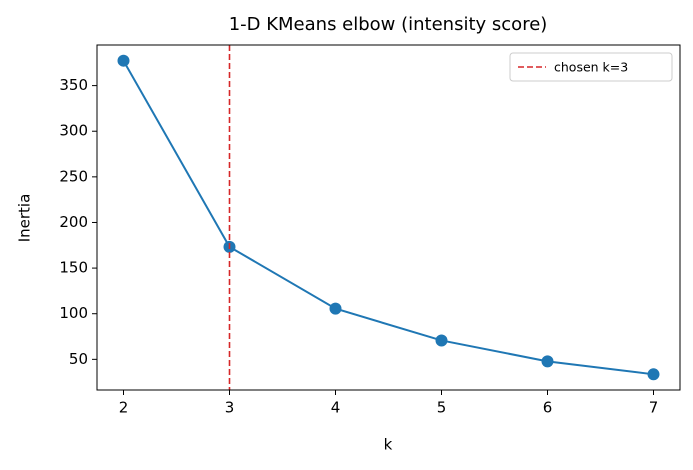  Describe the element at coordinates (25, 218) in the screenshot. I see `y-axis-label: Inertia` at that location.